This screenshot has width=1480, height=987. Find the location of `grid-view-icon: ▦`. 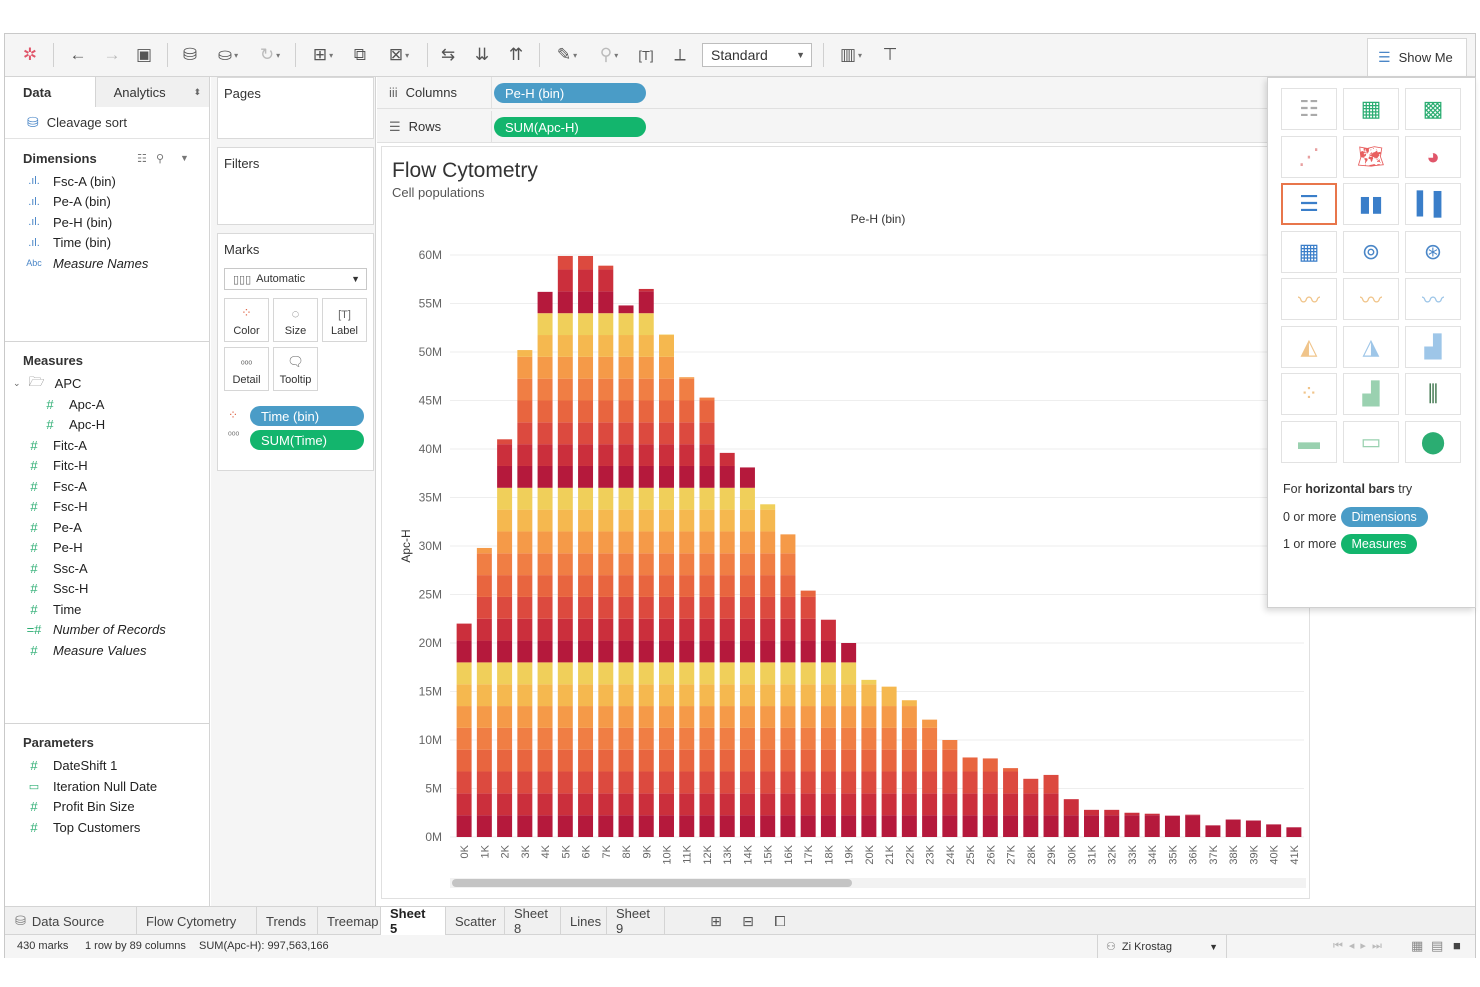

grid-view-icon: ▦ is located at coordinates (1417, 945).